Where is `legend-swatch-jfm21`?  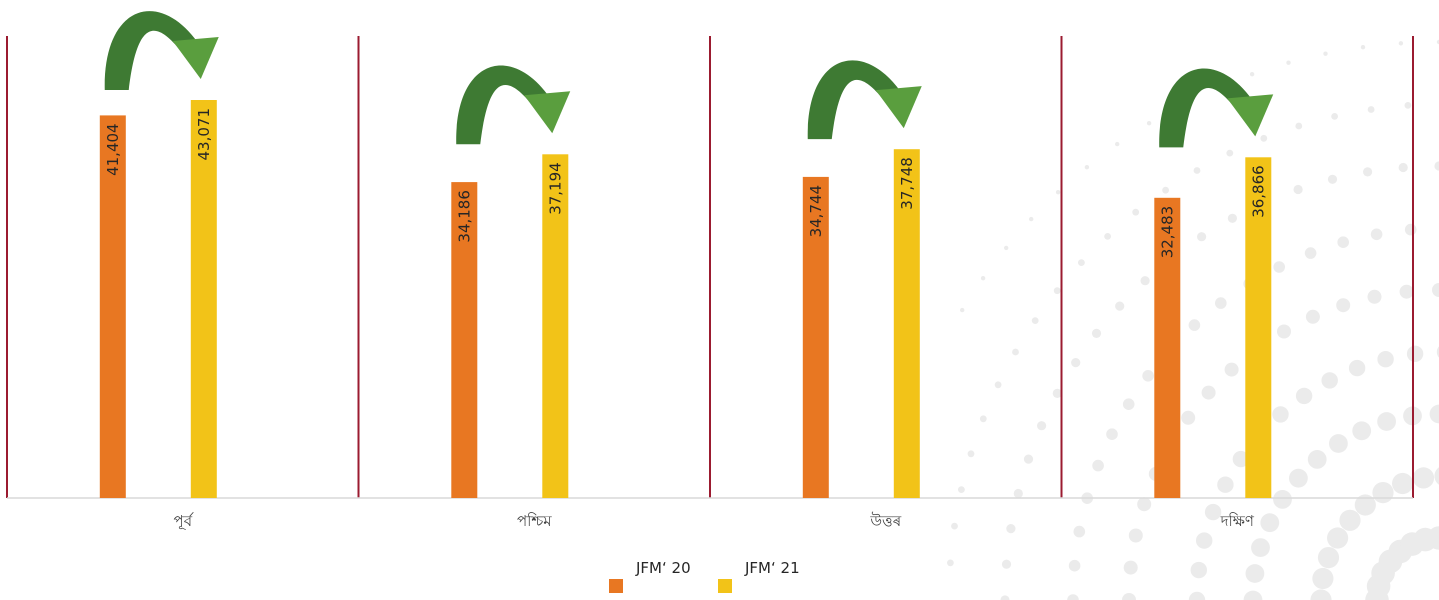
legend-swatch-jfm21 is located at coordinates (725, 586).